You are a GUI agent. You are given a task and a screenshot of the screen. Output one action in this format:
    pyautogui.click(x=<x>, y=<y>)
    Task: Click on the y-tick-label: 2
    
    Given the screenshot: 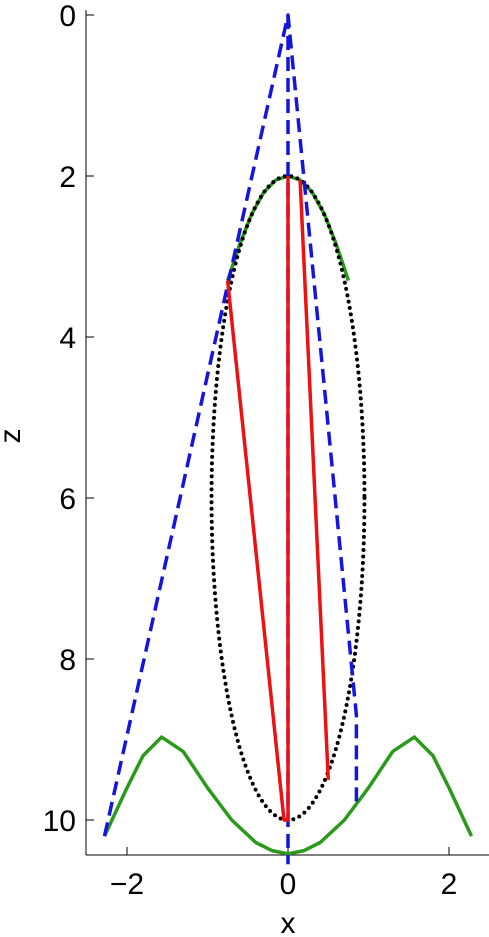 What is the action you would take?
    pyautogui.click(x=67, y=177)
    